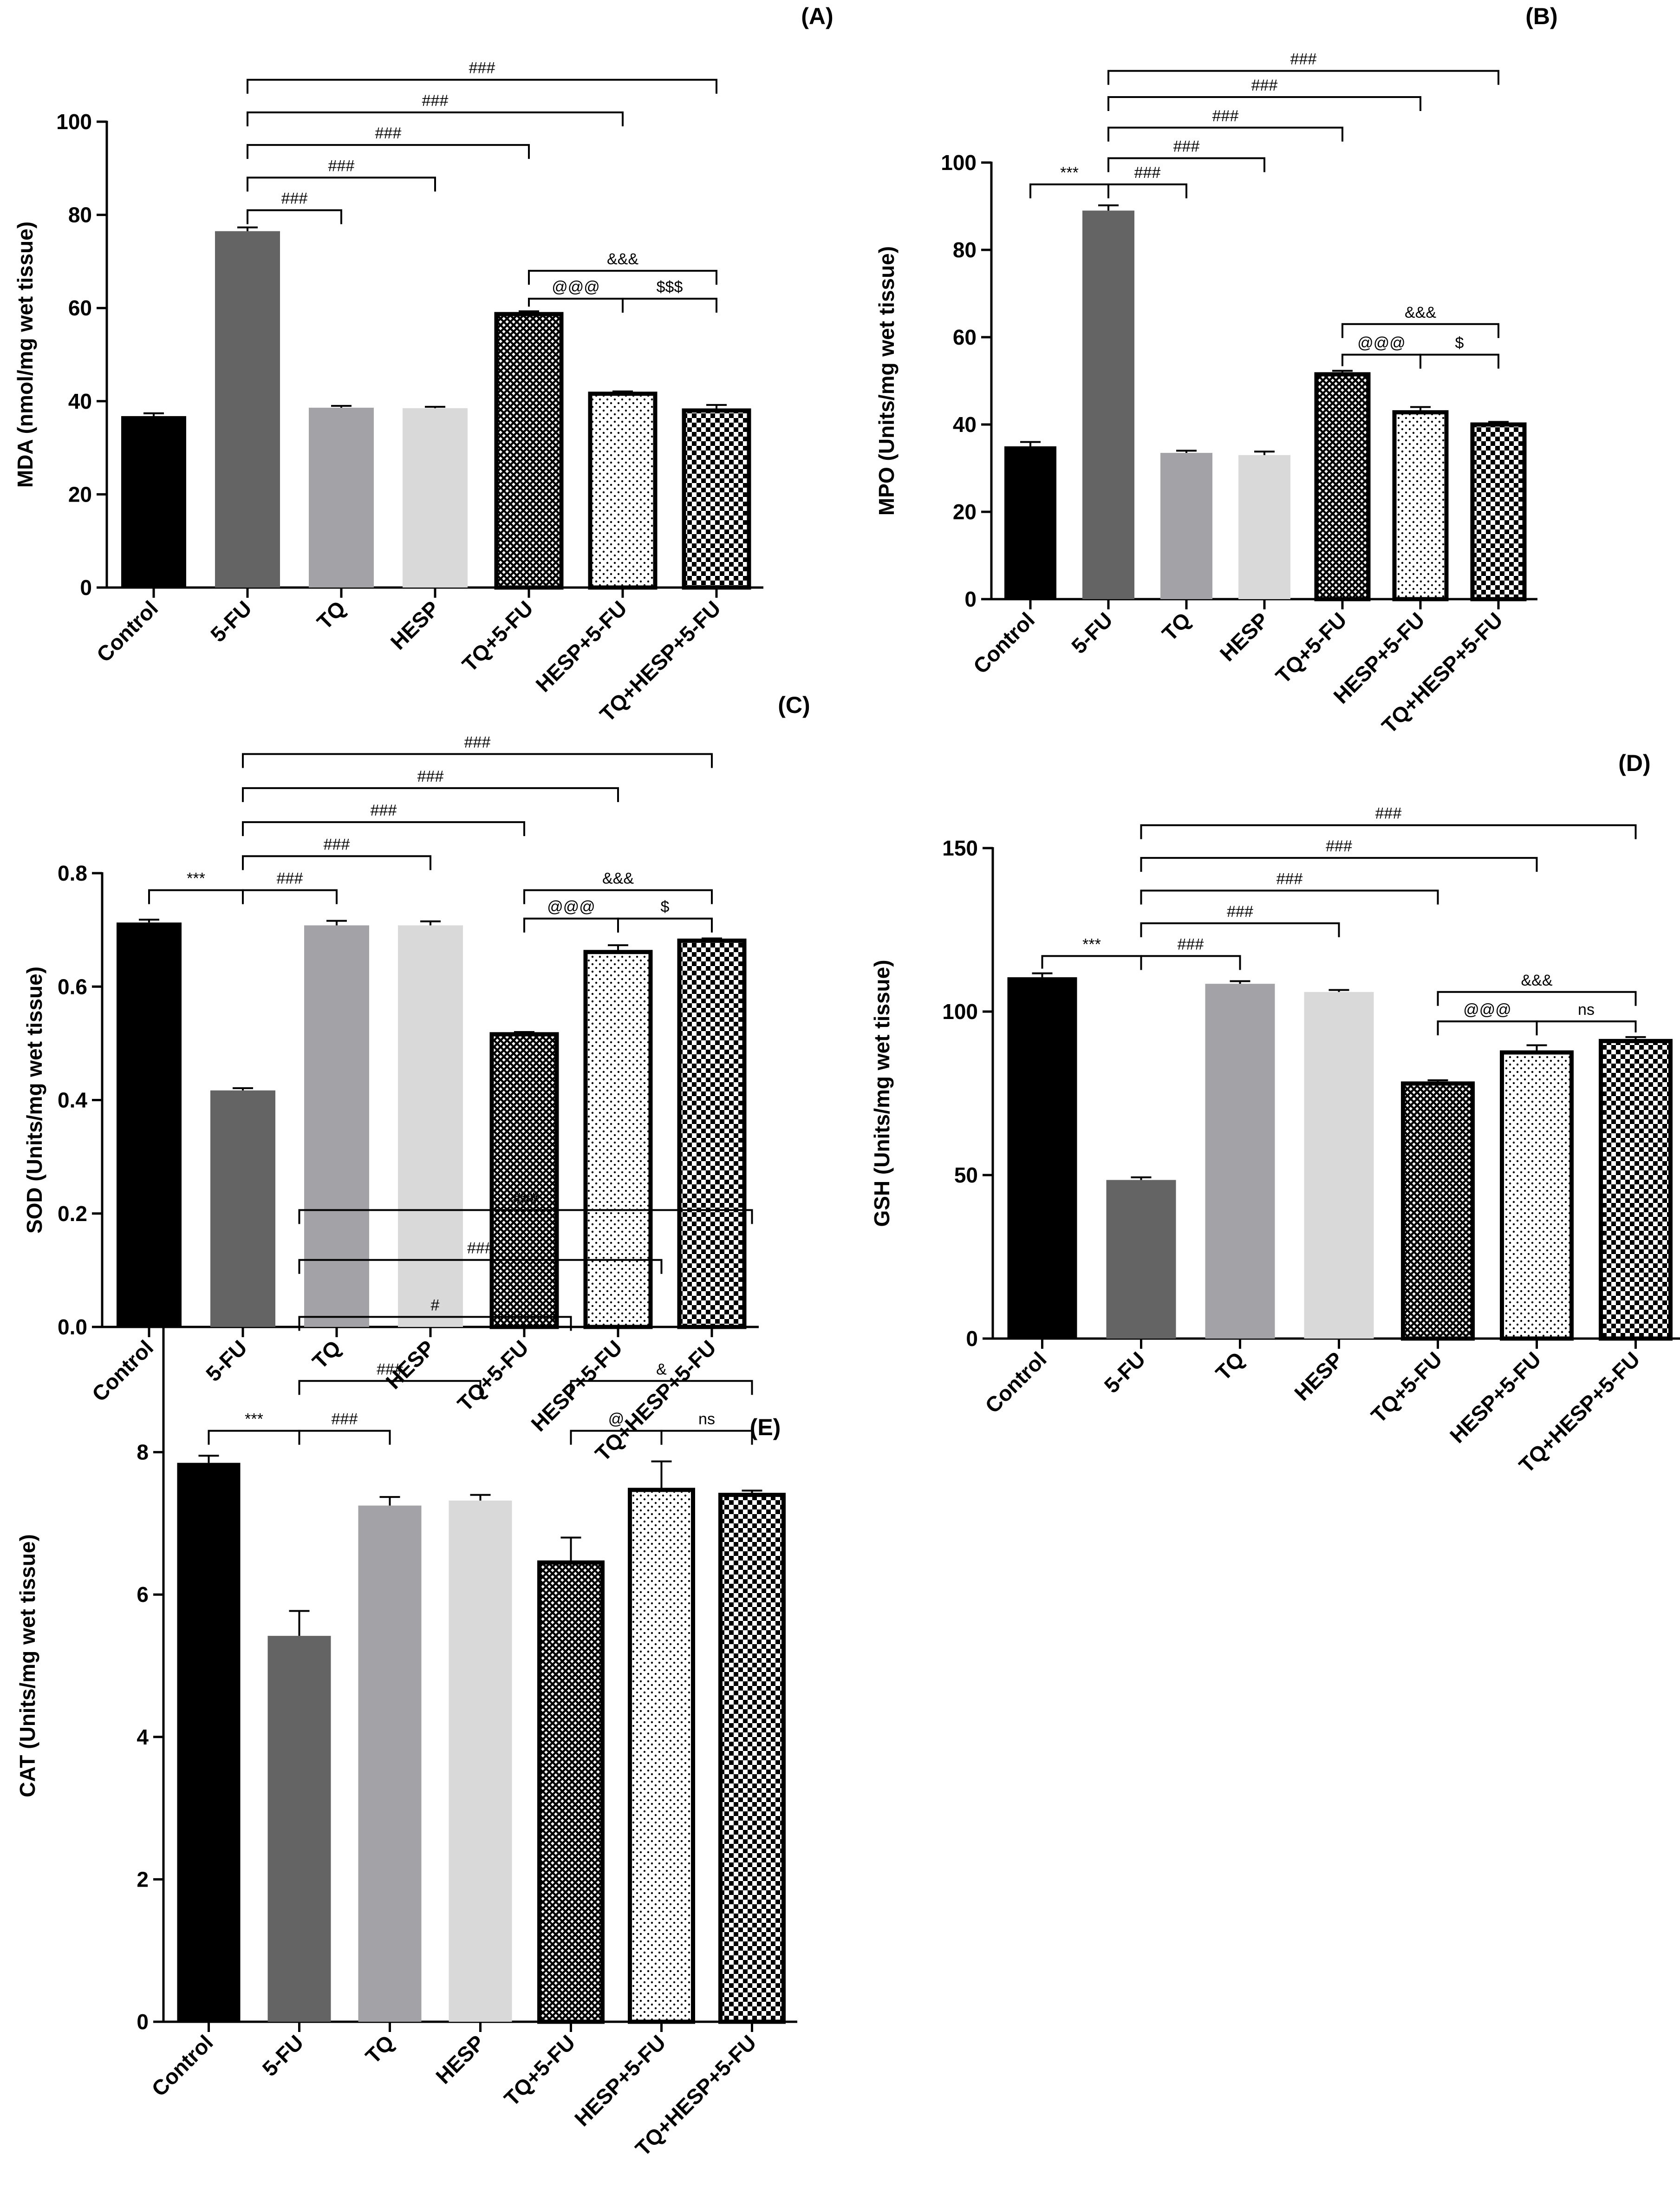 Image resolution: width=1680 pixels, height=2195 pixels. I want to click on significance-label: &, so click(661, 1369).